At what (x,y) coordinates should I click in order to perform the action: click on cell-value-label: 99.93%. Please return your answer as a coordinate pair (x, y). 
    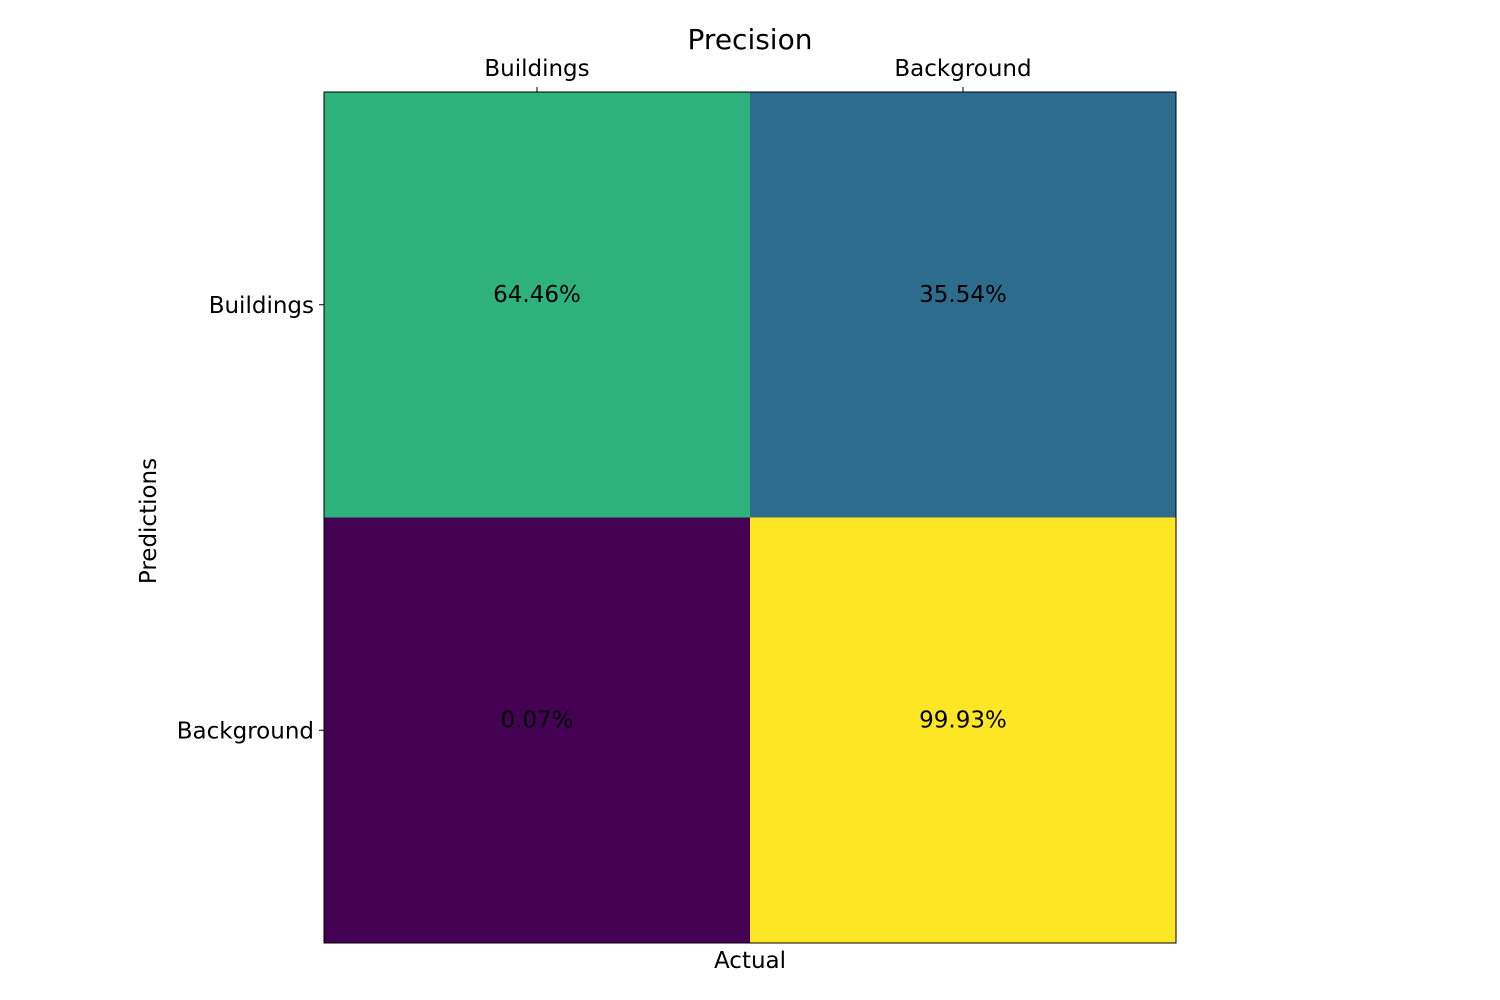
    Looking at the image, I should click on (963, 720).